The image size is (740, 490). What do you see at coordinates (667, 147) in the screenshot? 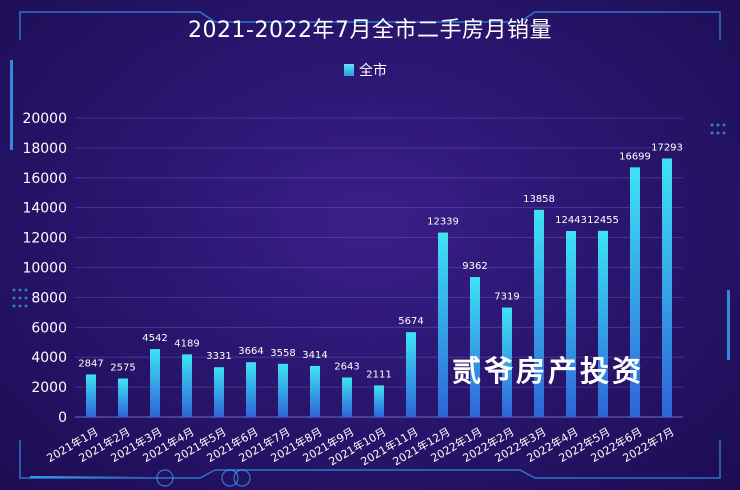
I see `data-label: 17293` at bounding box center [667, 147].